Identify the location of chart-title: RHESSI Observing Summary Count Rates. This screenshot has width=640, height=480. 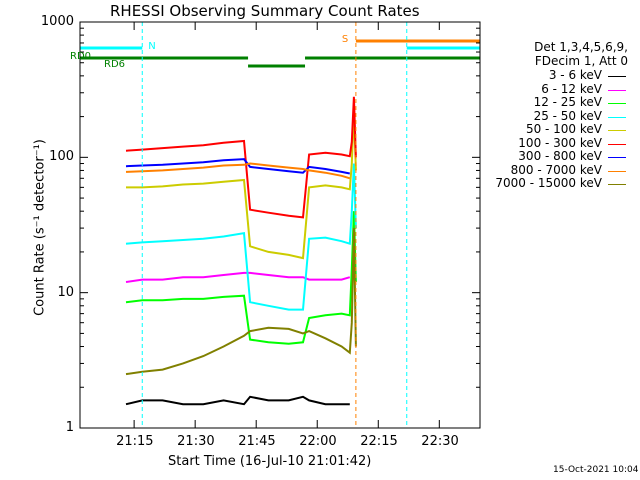
(265, 11).